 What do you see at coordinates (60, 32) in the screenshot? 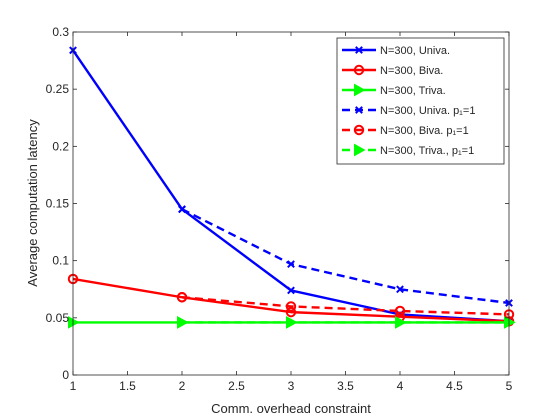
I see `y-tick-label: 0.3` at bounding box center [60, 32].